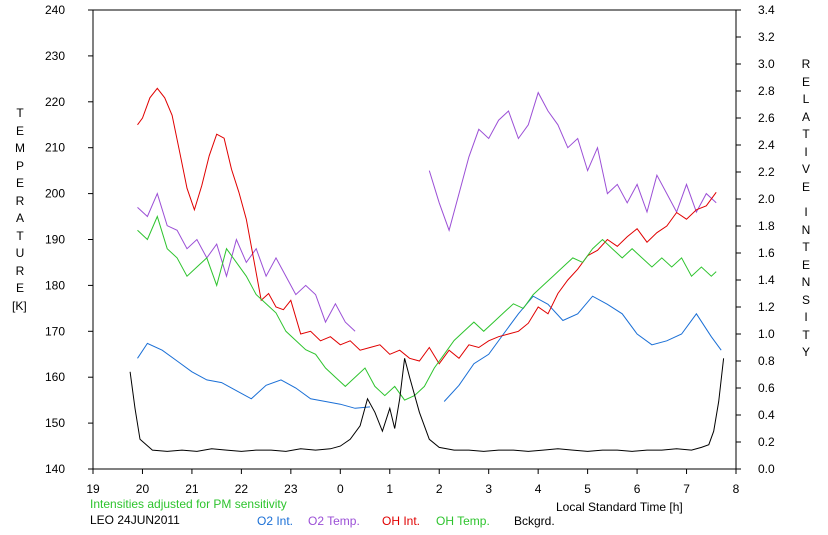  Describe the element at coordinates (55, 423) in the screenshot. I see `y-left-tick-label: 150` at that location.